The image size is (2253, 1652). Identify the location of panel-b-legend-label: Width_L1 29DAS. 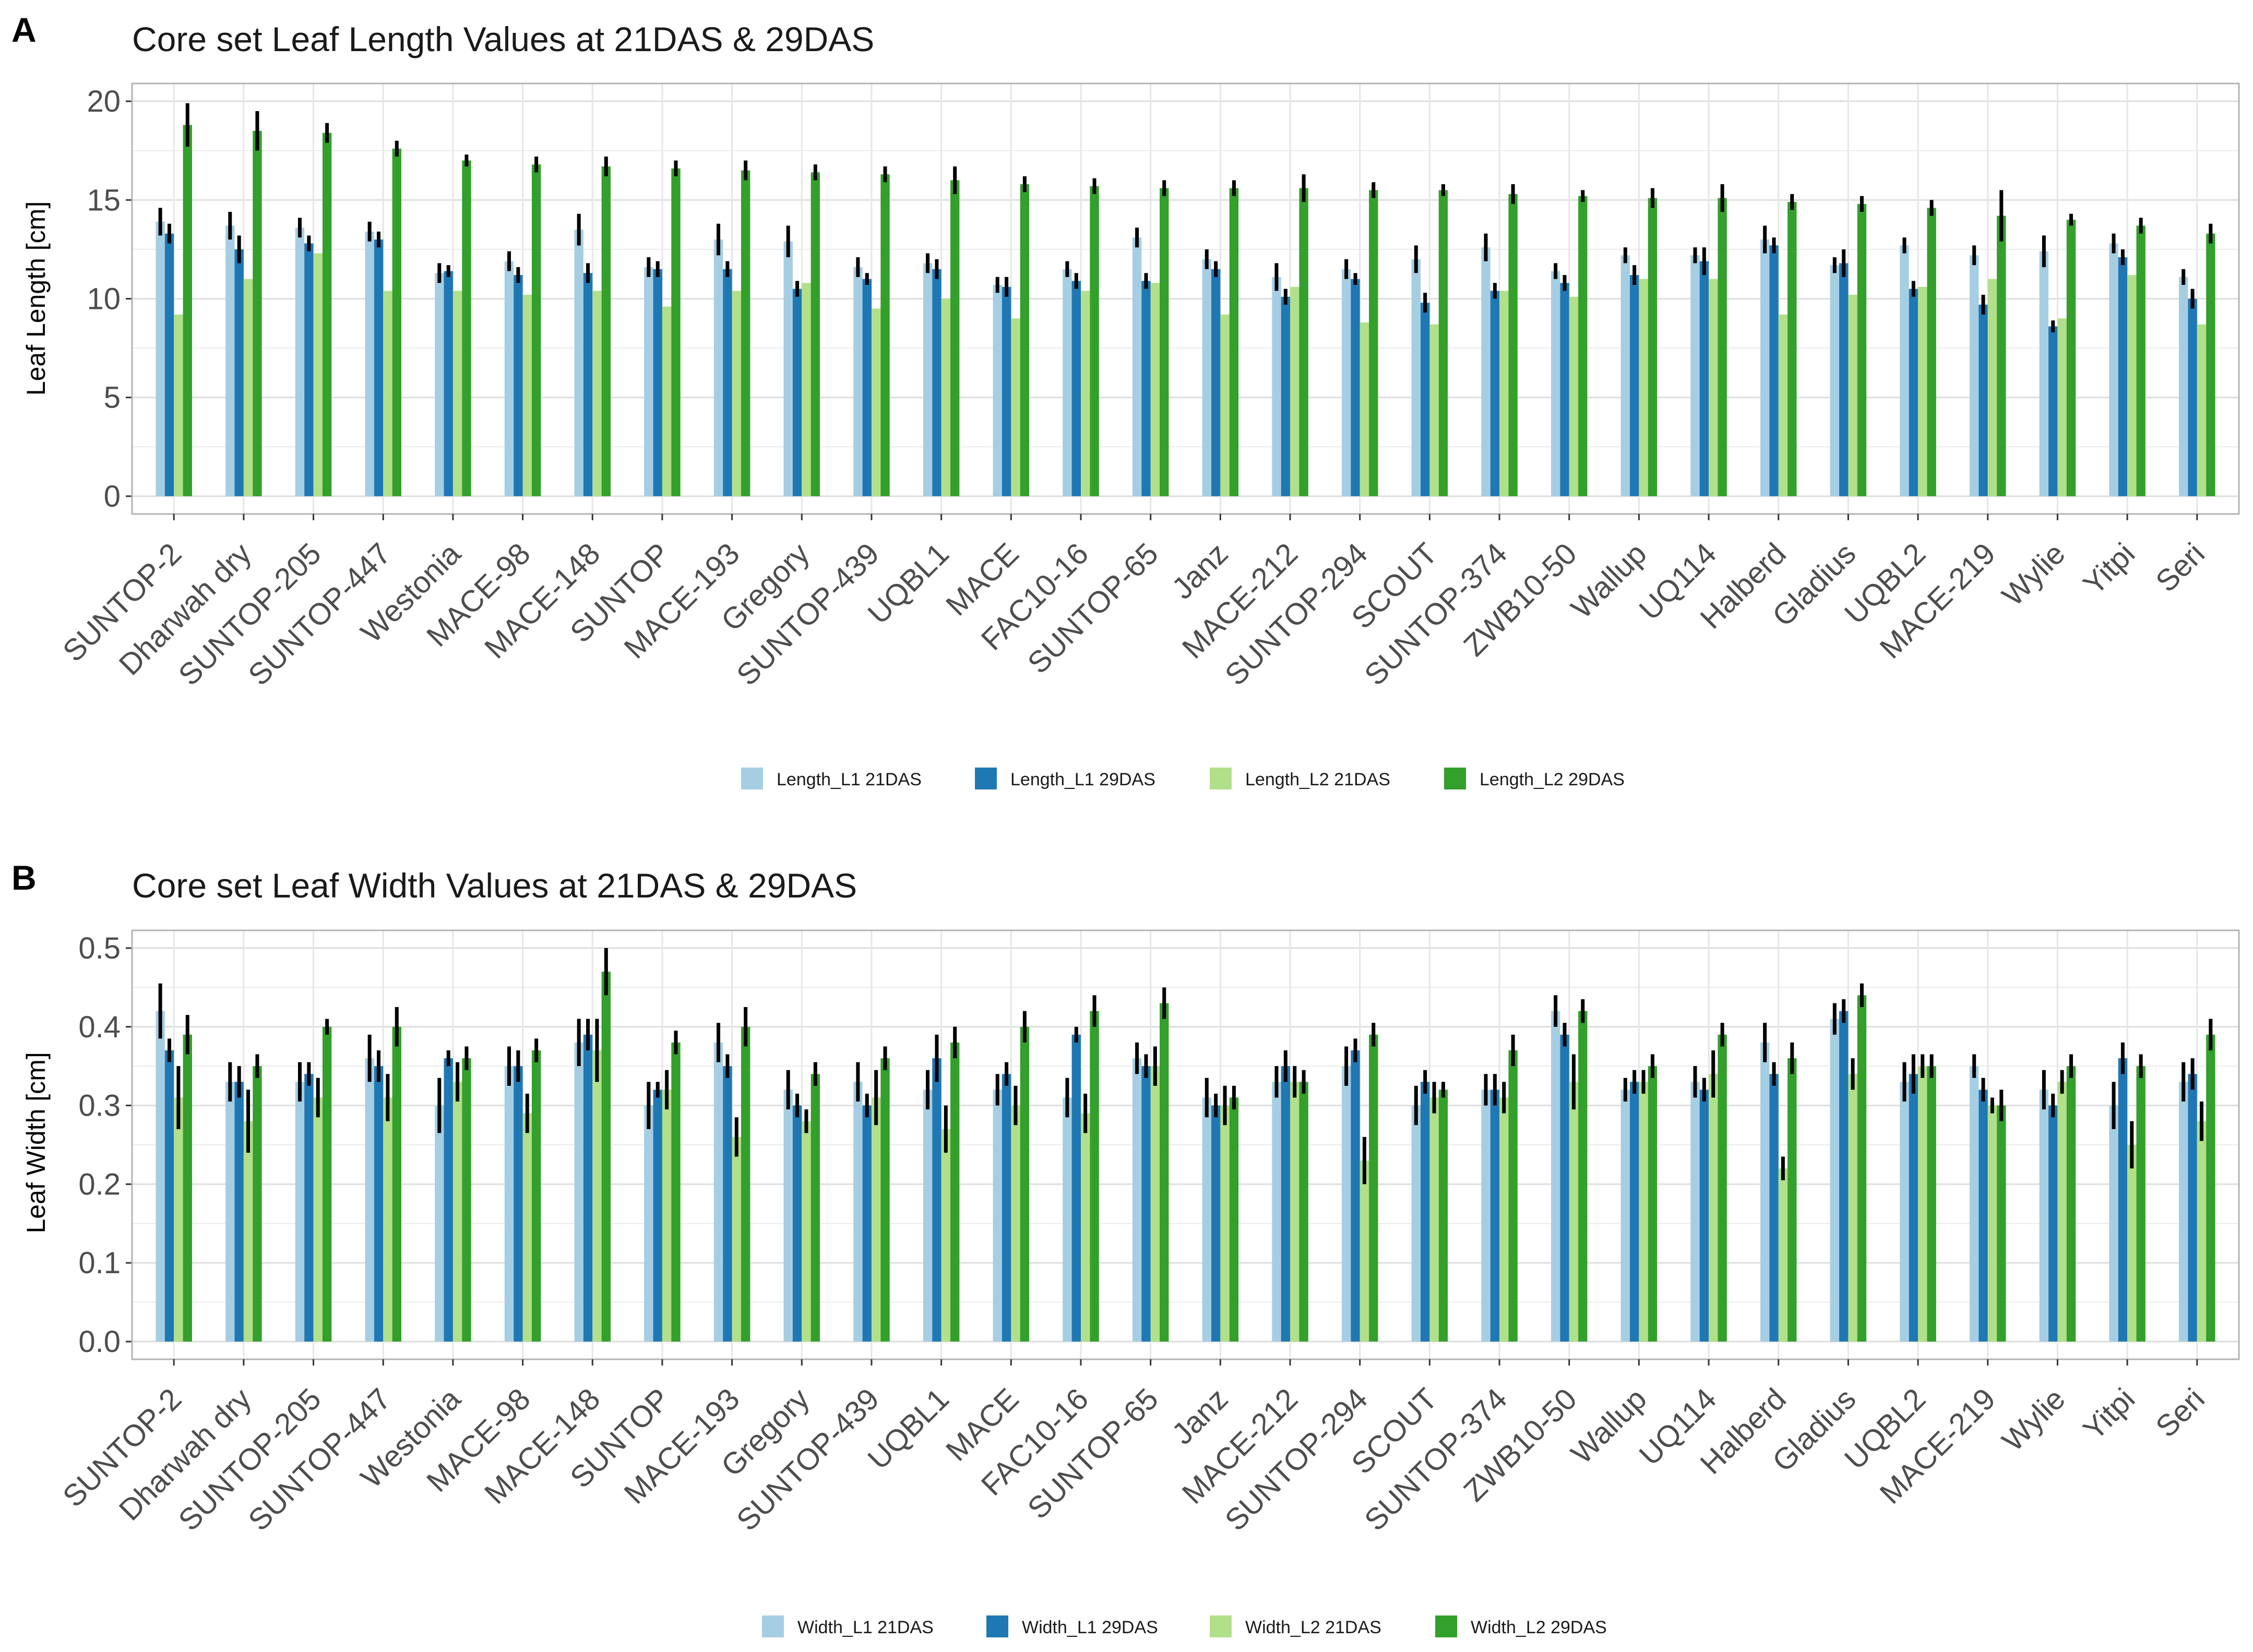
(1090, 1627).